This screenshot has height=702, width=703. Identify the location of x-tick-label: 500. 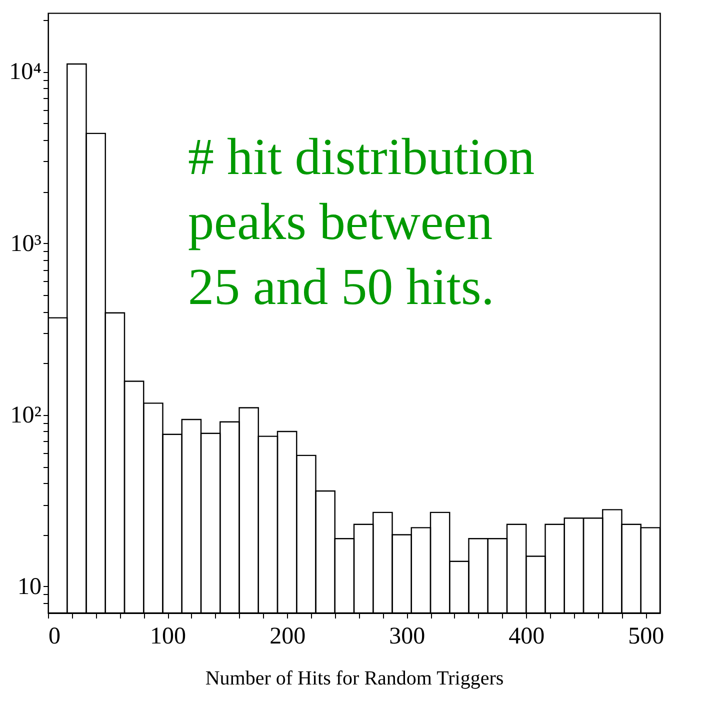
(646, 637).